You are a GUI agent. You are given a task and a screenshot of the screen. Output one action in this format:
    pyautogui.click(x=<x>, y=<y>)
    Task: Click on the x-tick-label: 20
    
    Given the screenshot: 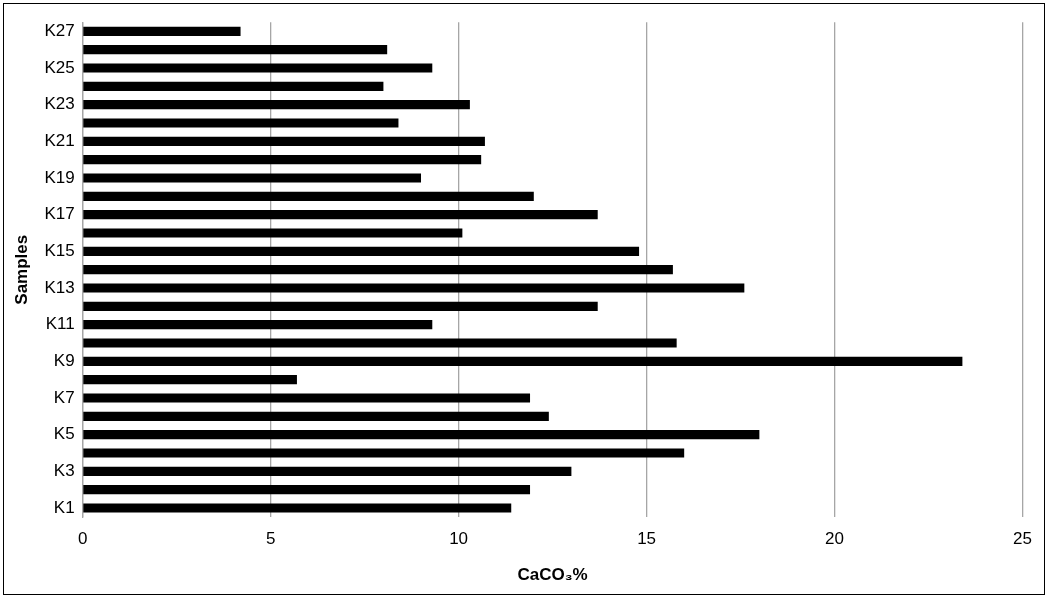 What is the action you would take?
    pyautogui.click(x=835, y=539)
    